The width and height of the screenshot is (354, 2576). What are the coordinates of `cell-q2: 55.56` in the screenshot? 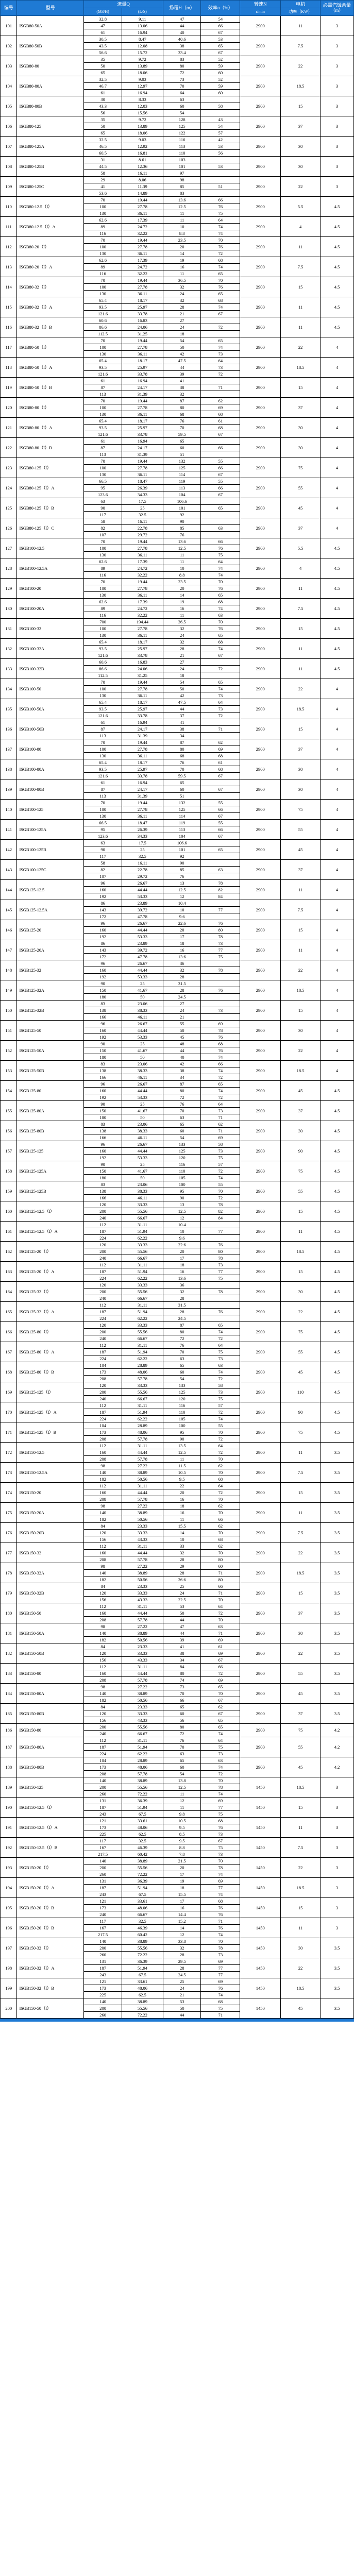 It's located at (142, 1727).